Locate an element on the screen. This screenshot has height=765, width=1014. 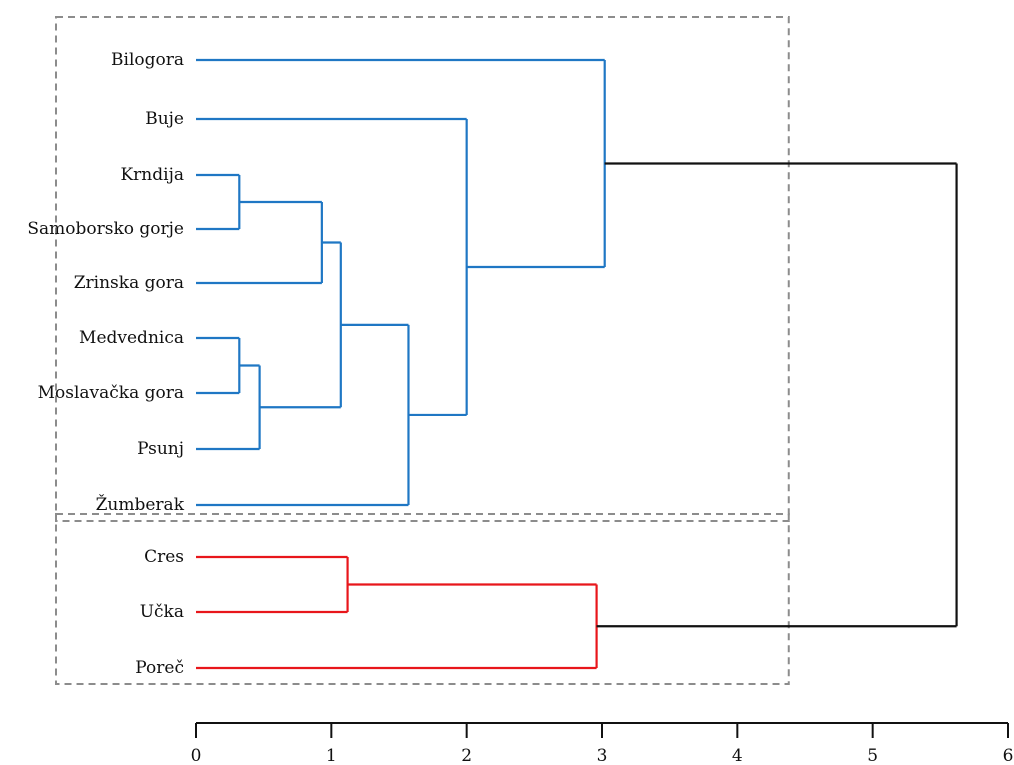
x-tick-label-0: 0 is located at coordinates (196, 755).